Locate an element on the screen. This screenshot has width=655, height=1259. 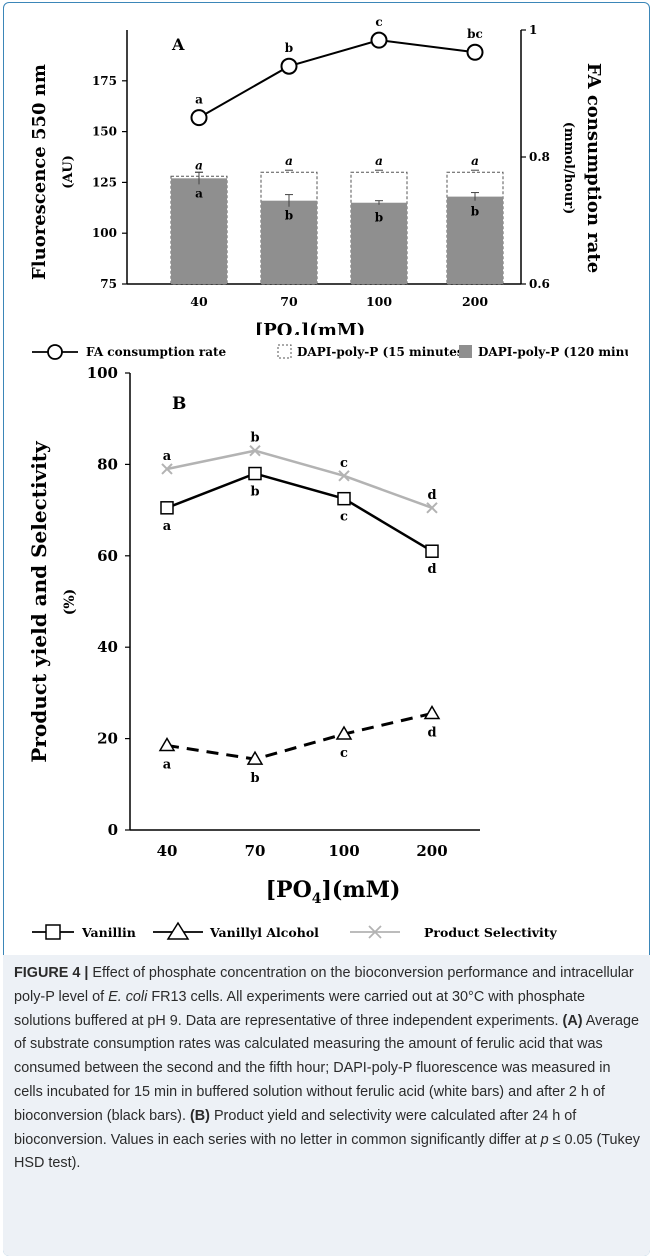
letter-dapi-120-2: b is located at coordinates (379, 218).